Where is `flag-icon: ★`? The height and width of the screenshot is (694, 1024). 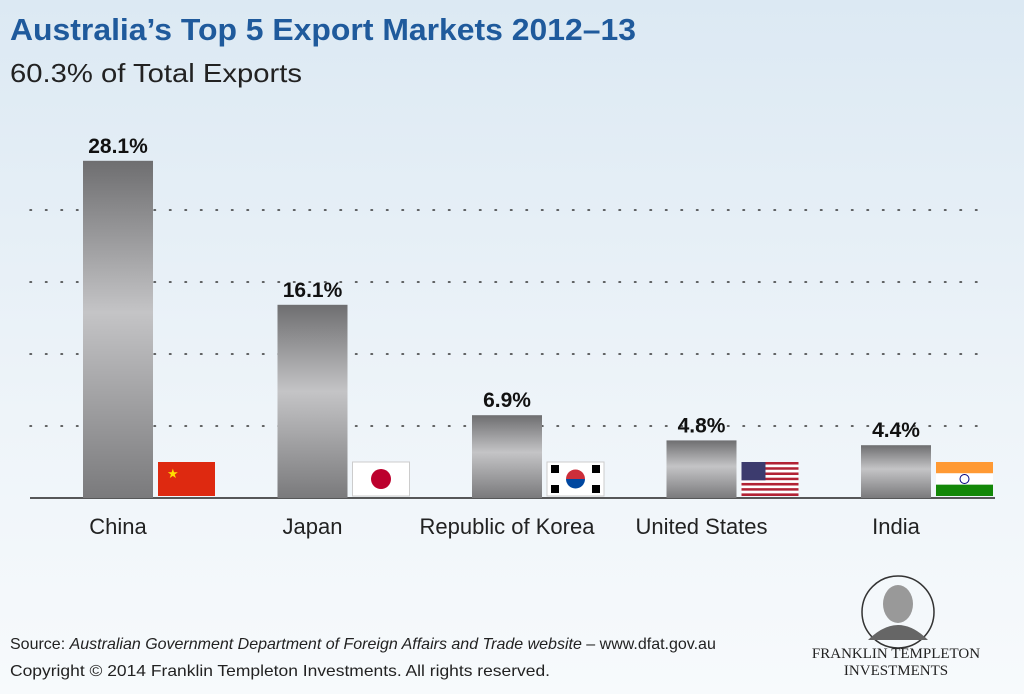
flag-icon: ★ is located at coordinates (186, 479).